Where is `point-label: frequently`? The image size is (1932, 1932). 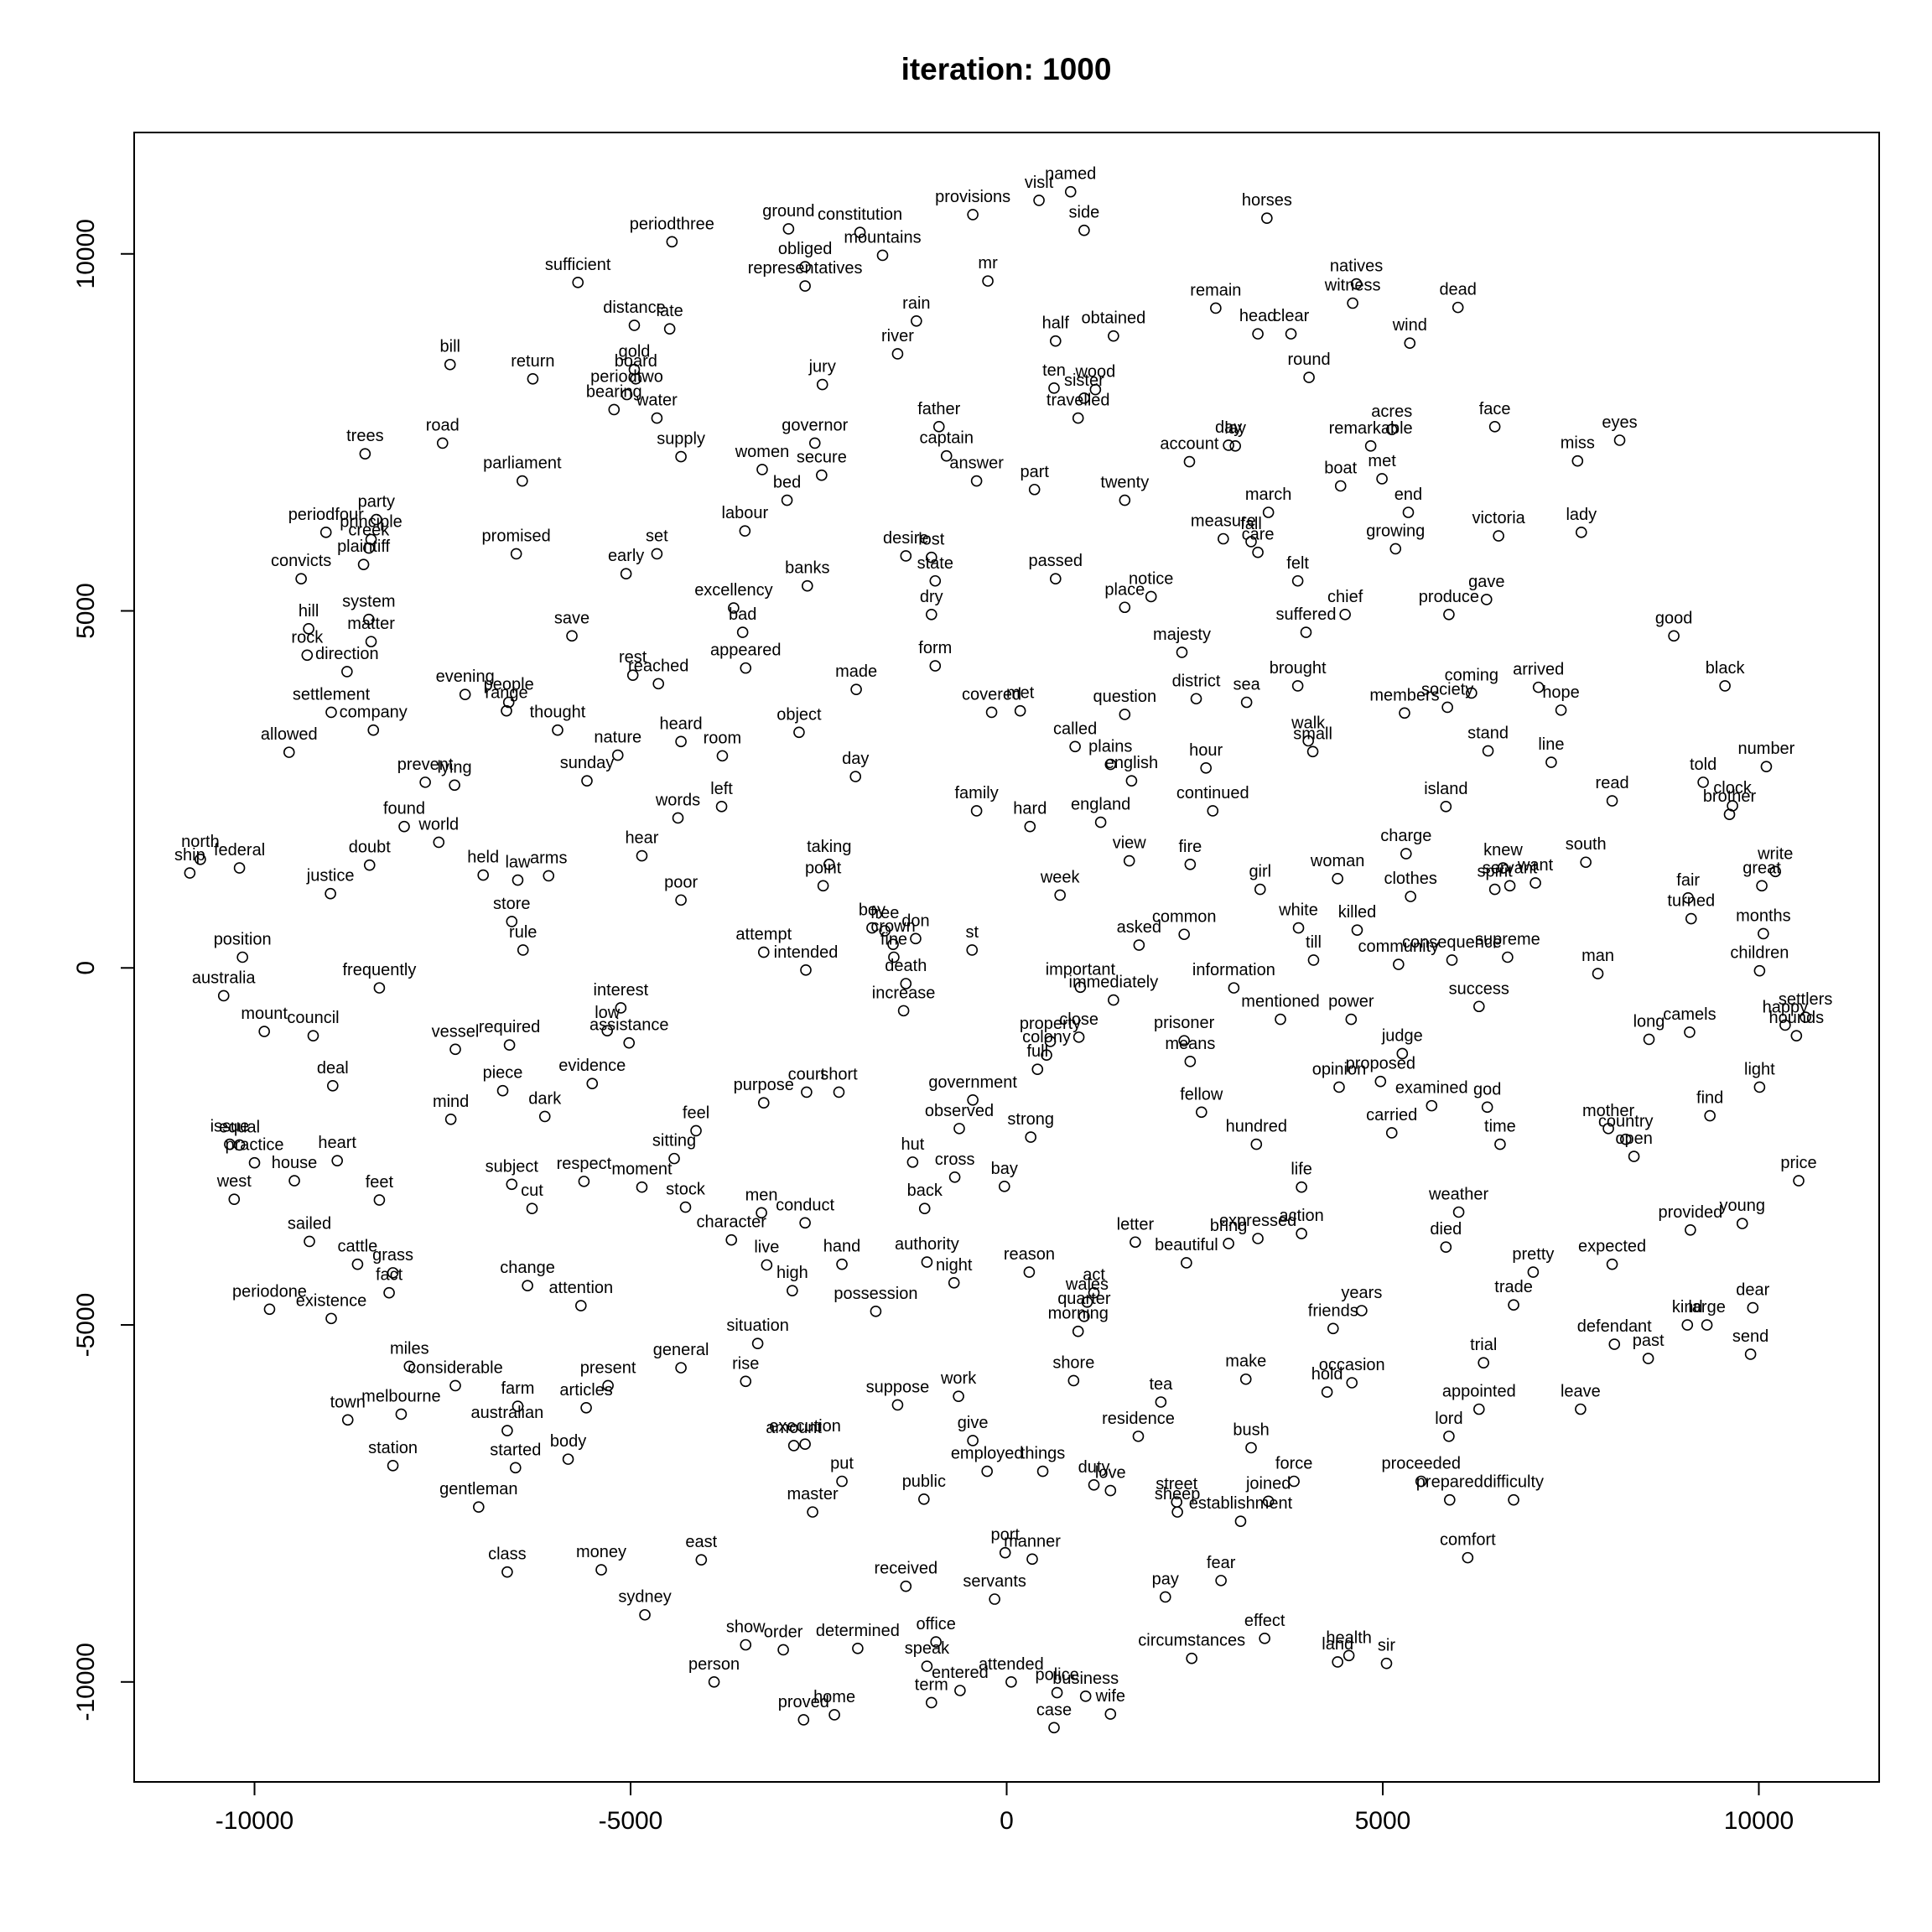 point-label: frequently is located at coordinates (379, 970).